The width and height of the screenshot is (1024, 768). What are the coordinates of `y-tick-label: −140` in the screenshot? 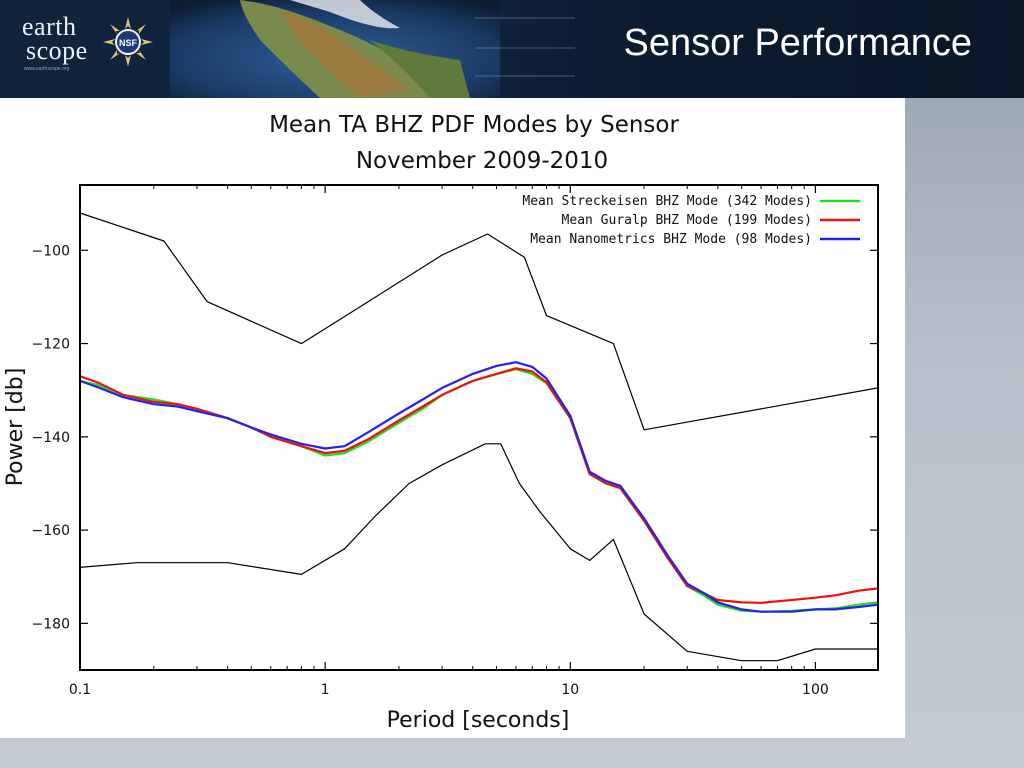 It's located at (51, 438).